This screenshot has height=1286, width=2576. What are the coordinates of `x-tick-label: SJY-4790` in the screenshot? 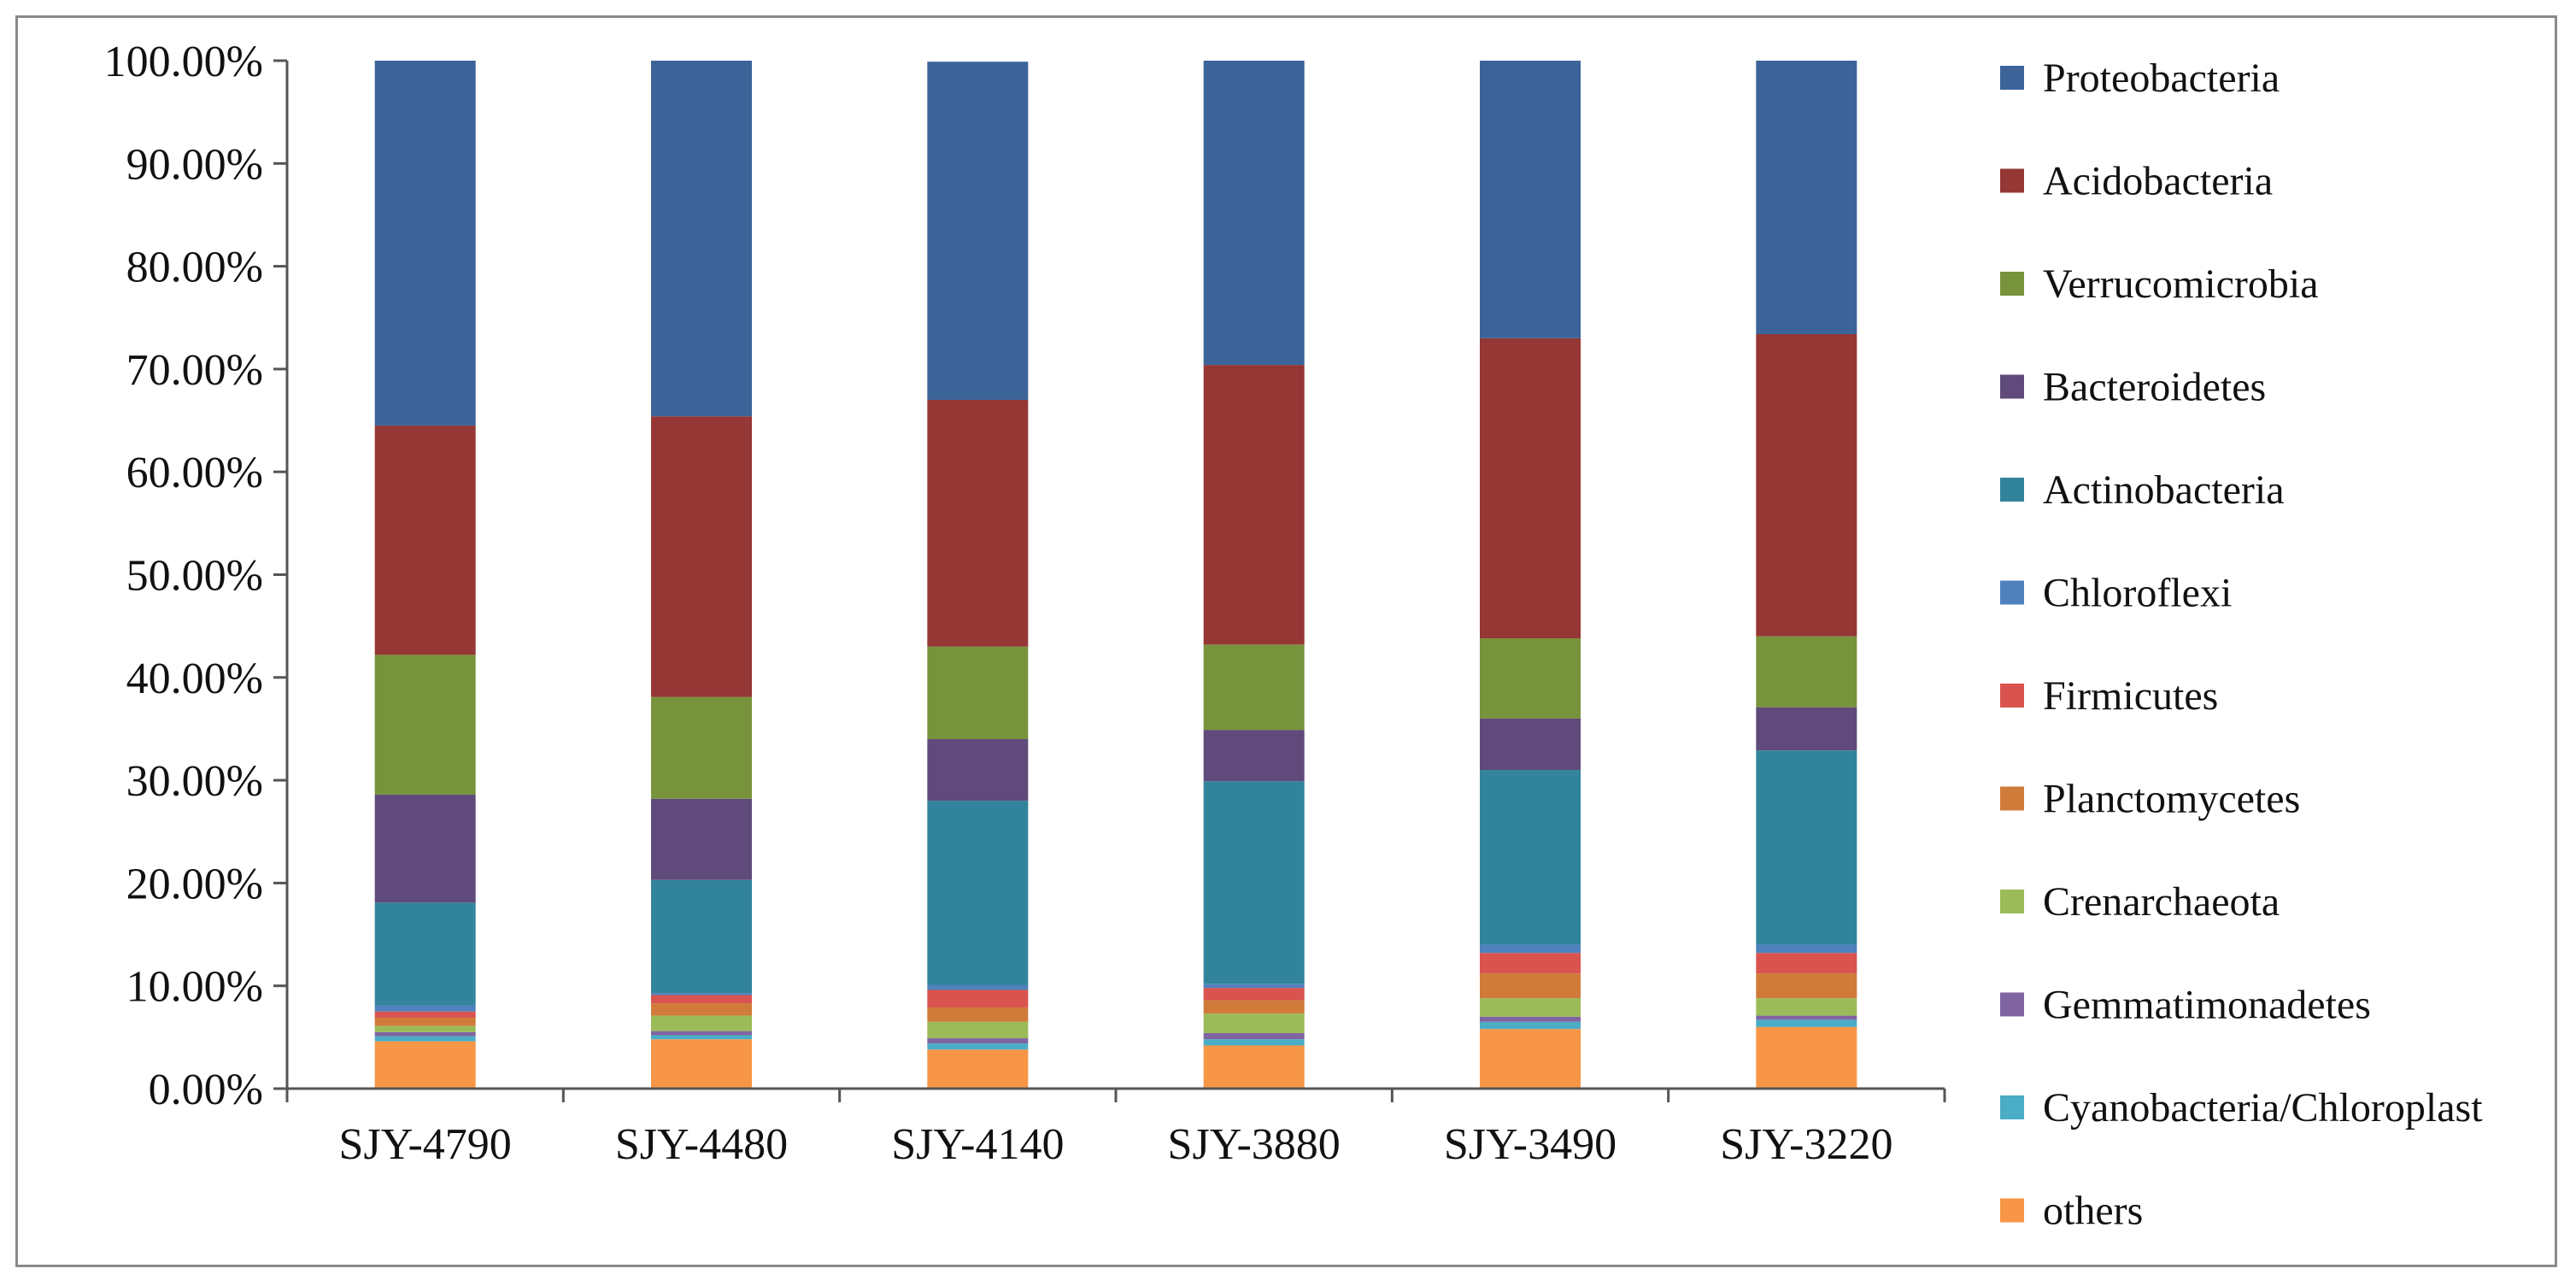 It's located at (425, 1144).